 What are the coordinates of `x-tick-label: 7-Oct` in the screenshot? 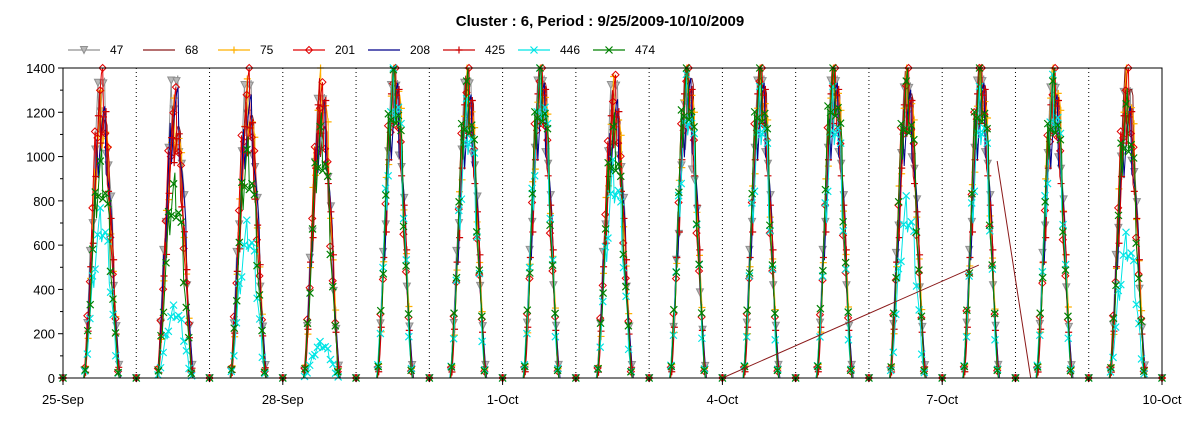 It's located at (942, 399).